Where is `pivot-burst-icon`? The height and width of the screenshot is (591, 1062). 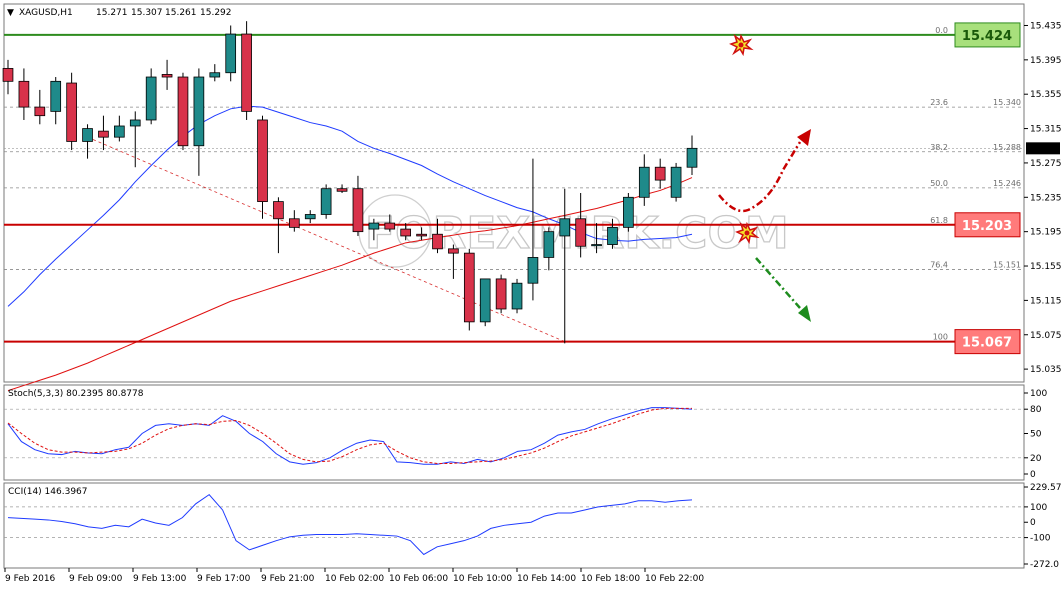
pivot-burst-icon is located at coordinates (747, 233).